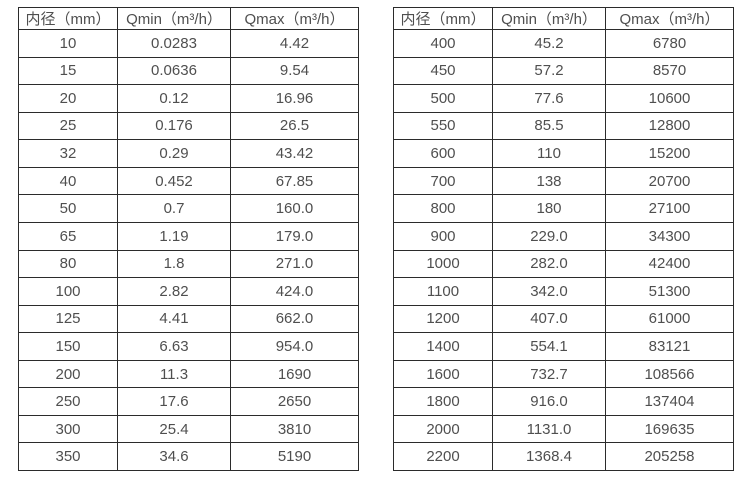 Image resolution: width=750 pixels, height=483 pixels. I want to click on table-row: 250 17.6 2650, so click(188, 401).